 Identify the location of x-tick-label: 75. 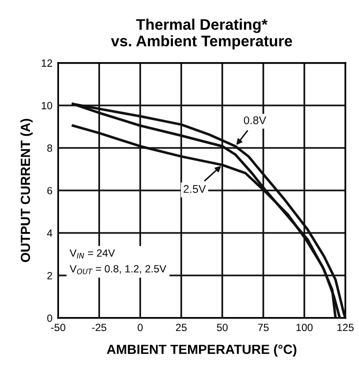
(263, 328).